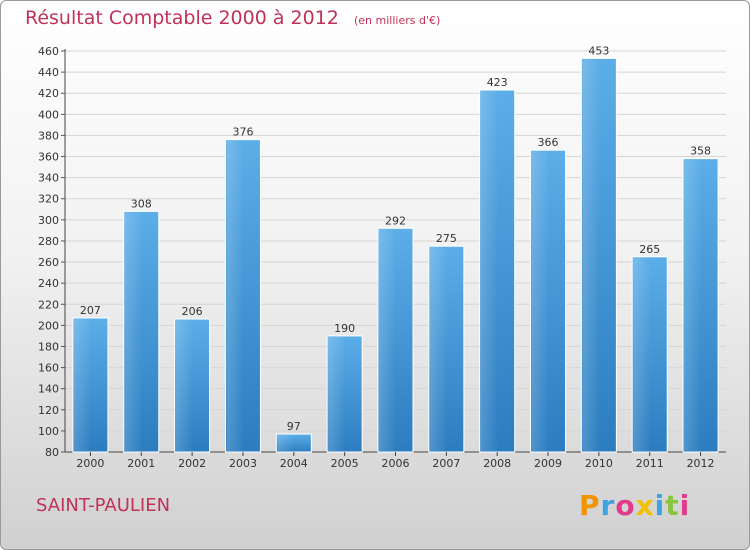  What do you see at coordinates (242, 132) in the screenshot?
I see `data-label: 376` at bounding box center [242, 132].